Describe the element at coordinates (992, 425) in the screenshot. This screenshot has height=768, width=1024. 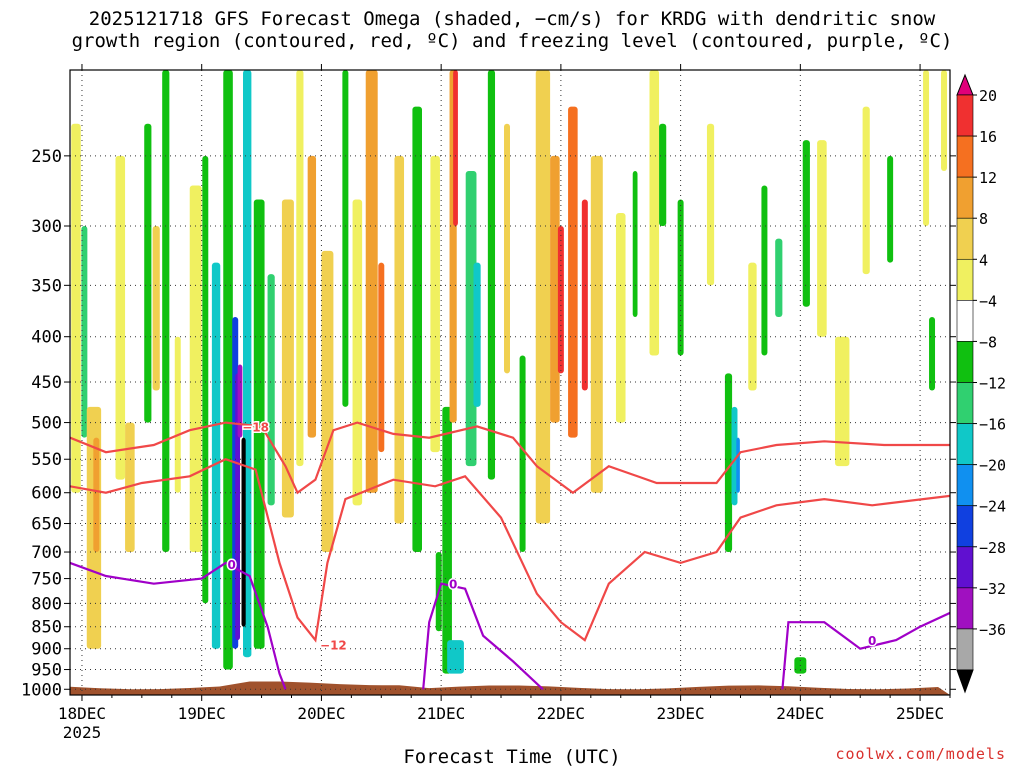
I see `colorbar-label-8: −16` at that location.